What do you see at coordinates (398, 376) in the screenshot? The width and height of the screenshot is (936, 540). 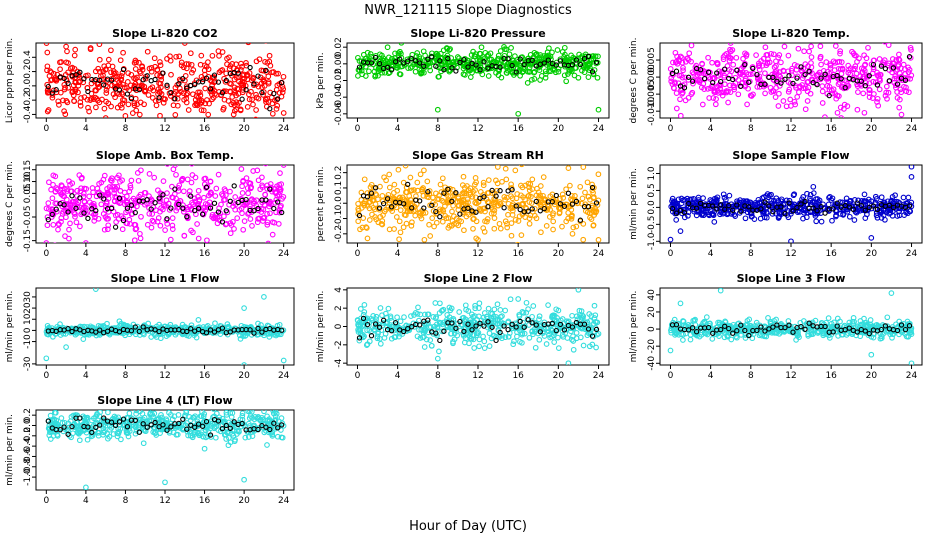 I see `x-tick-label: 4` at bounding box center [398, 376].